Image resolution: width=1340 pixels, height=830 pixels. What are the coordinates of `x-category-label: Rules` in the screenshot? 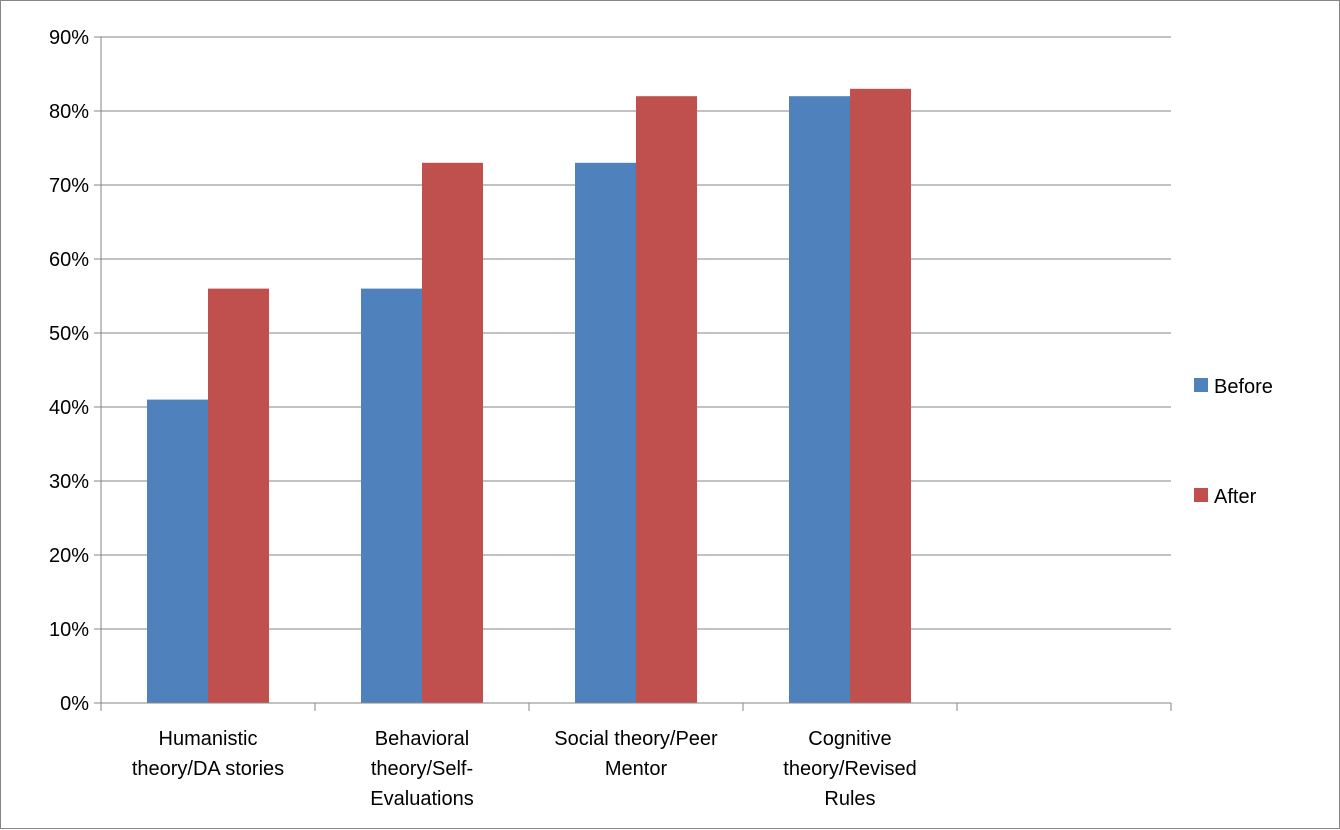 It's located at (849, 799).